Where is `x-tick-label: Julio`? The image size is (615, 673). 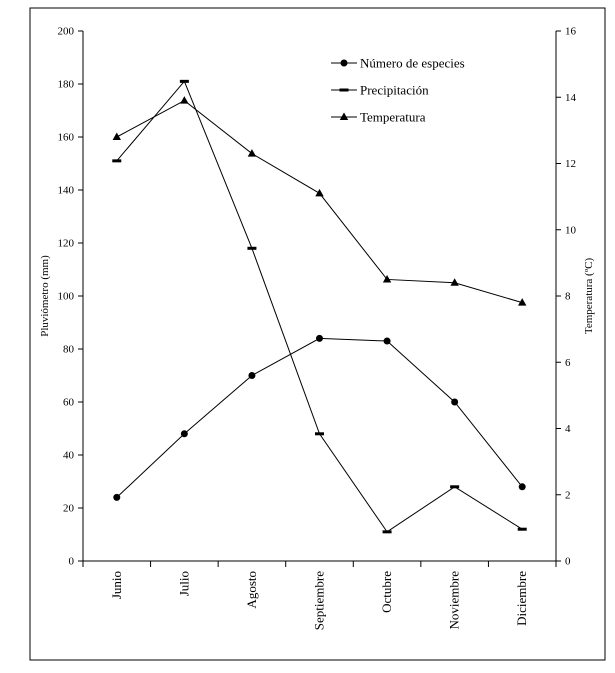 x-tick-label: Julio is located at coordinates (183, 583).